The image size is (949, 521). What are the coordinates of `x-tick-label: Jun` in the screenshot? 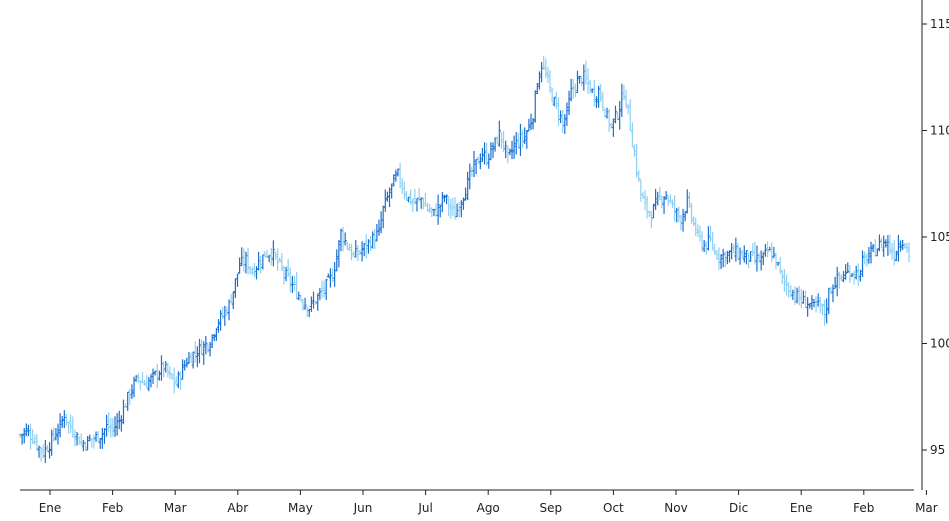 It's located at (363, 508).